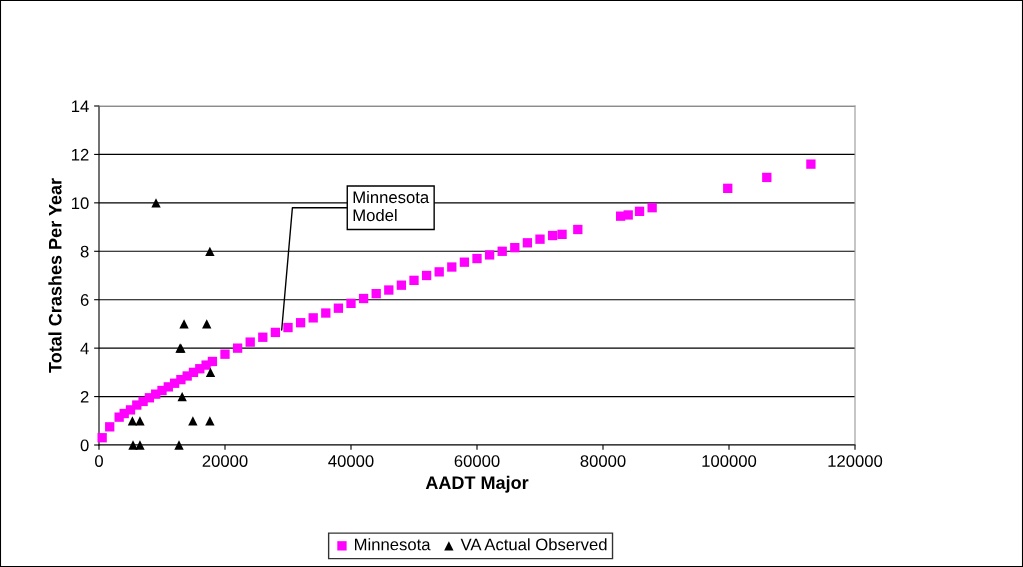 The width and height of the screenshot is (1023, 567). Describe the element at coordinates (84, 445) in the screenshot. I see `y-tick-label: 0` at that location.